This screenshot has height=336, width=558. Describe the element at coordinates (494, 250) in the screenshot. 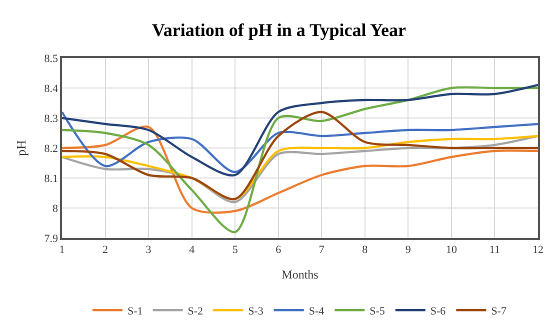

I see `x-tick-label: 11` at that location.